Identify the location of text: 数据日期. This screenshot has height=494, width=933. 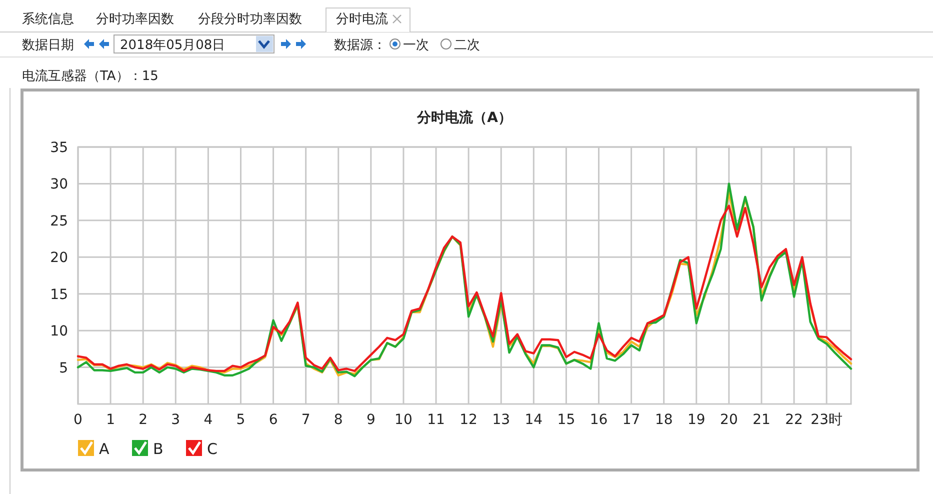
(48, 45).